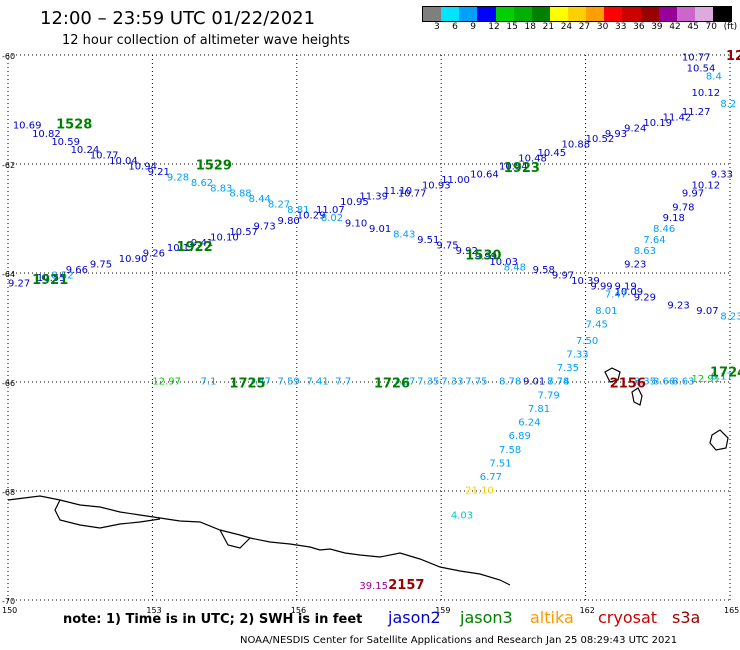 The image size is (740, 650). What do you see at coordinates (714, 77) in the screenshot?
I see `wave-height-value: 8.4` at bounding box center [714, 77].